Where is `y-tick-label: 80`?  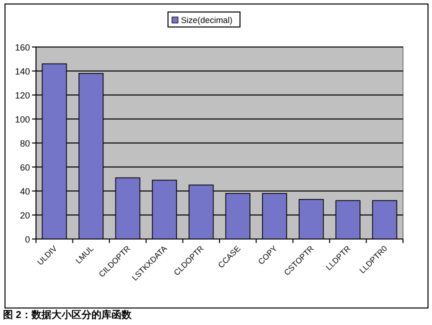
y-tick-label: 80 is located at coordinates (25, 143).